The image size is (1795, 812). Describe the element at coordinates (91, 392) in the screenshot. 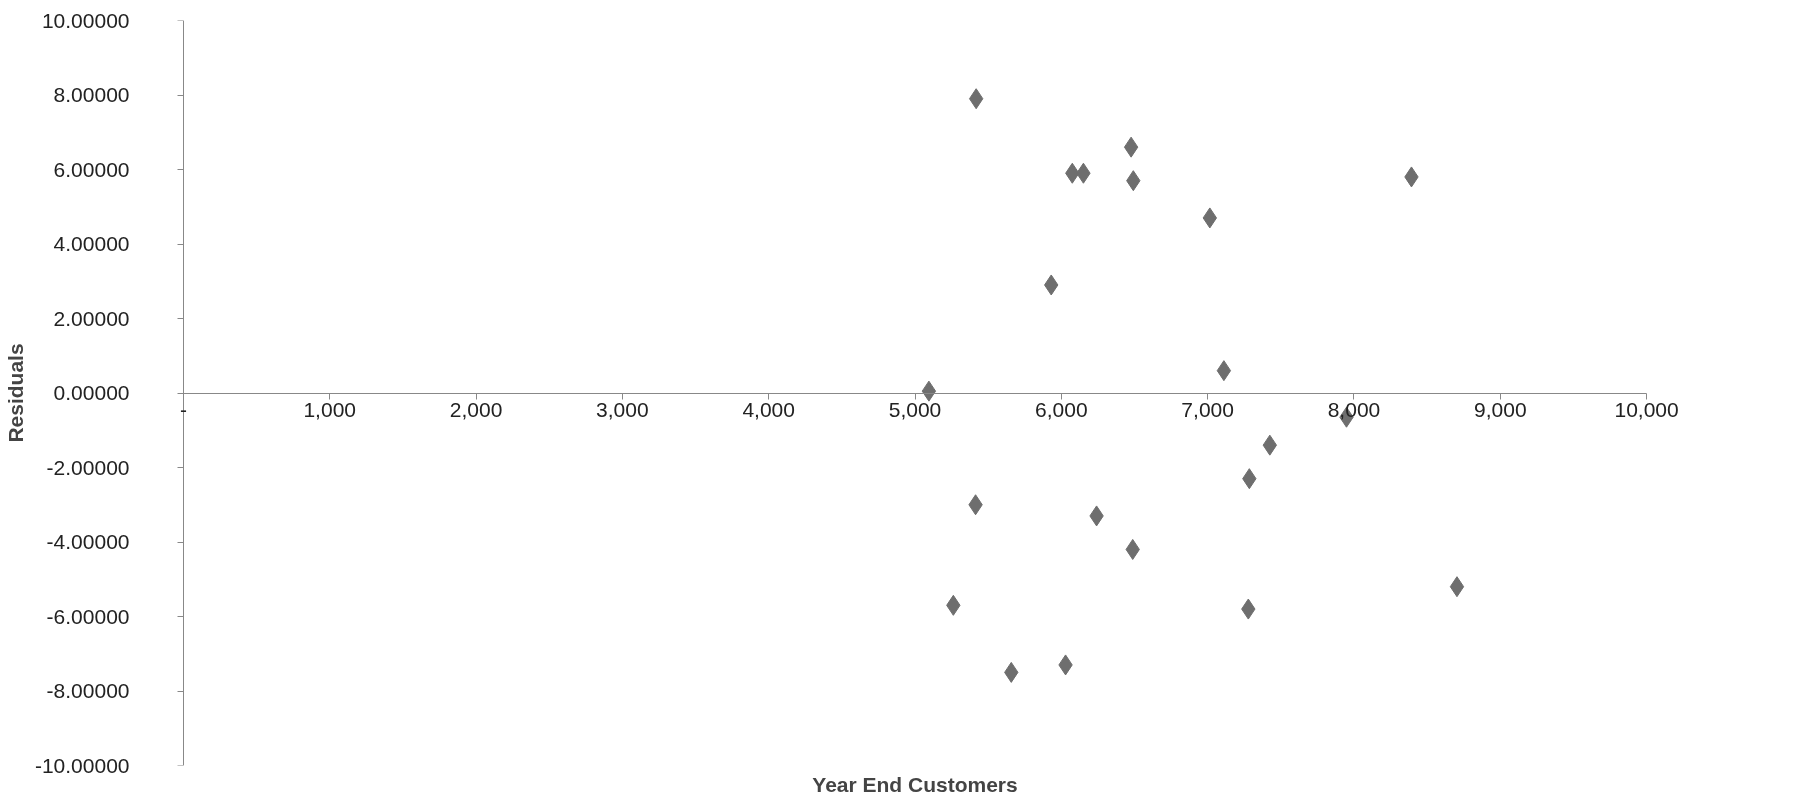

I see `y-tick-label: 0.00000` at that location.